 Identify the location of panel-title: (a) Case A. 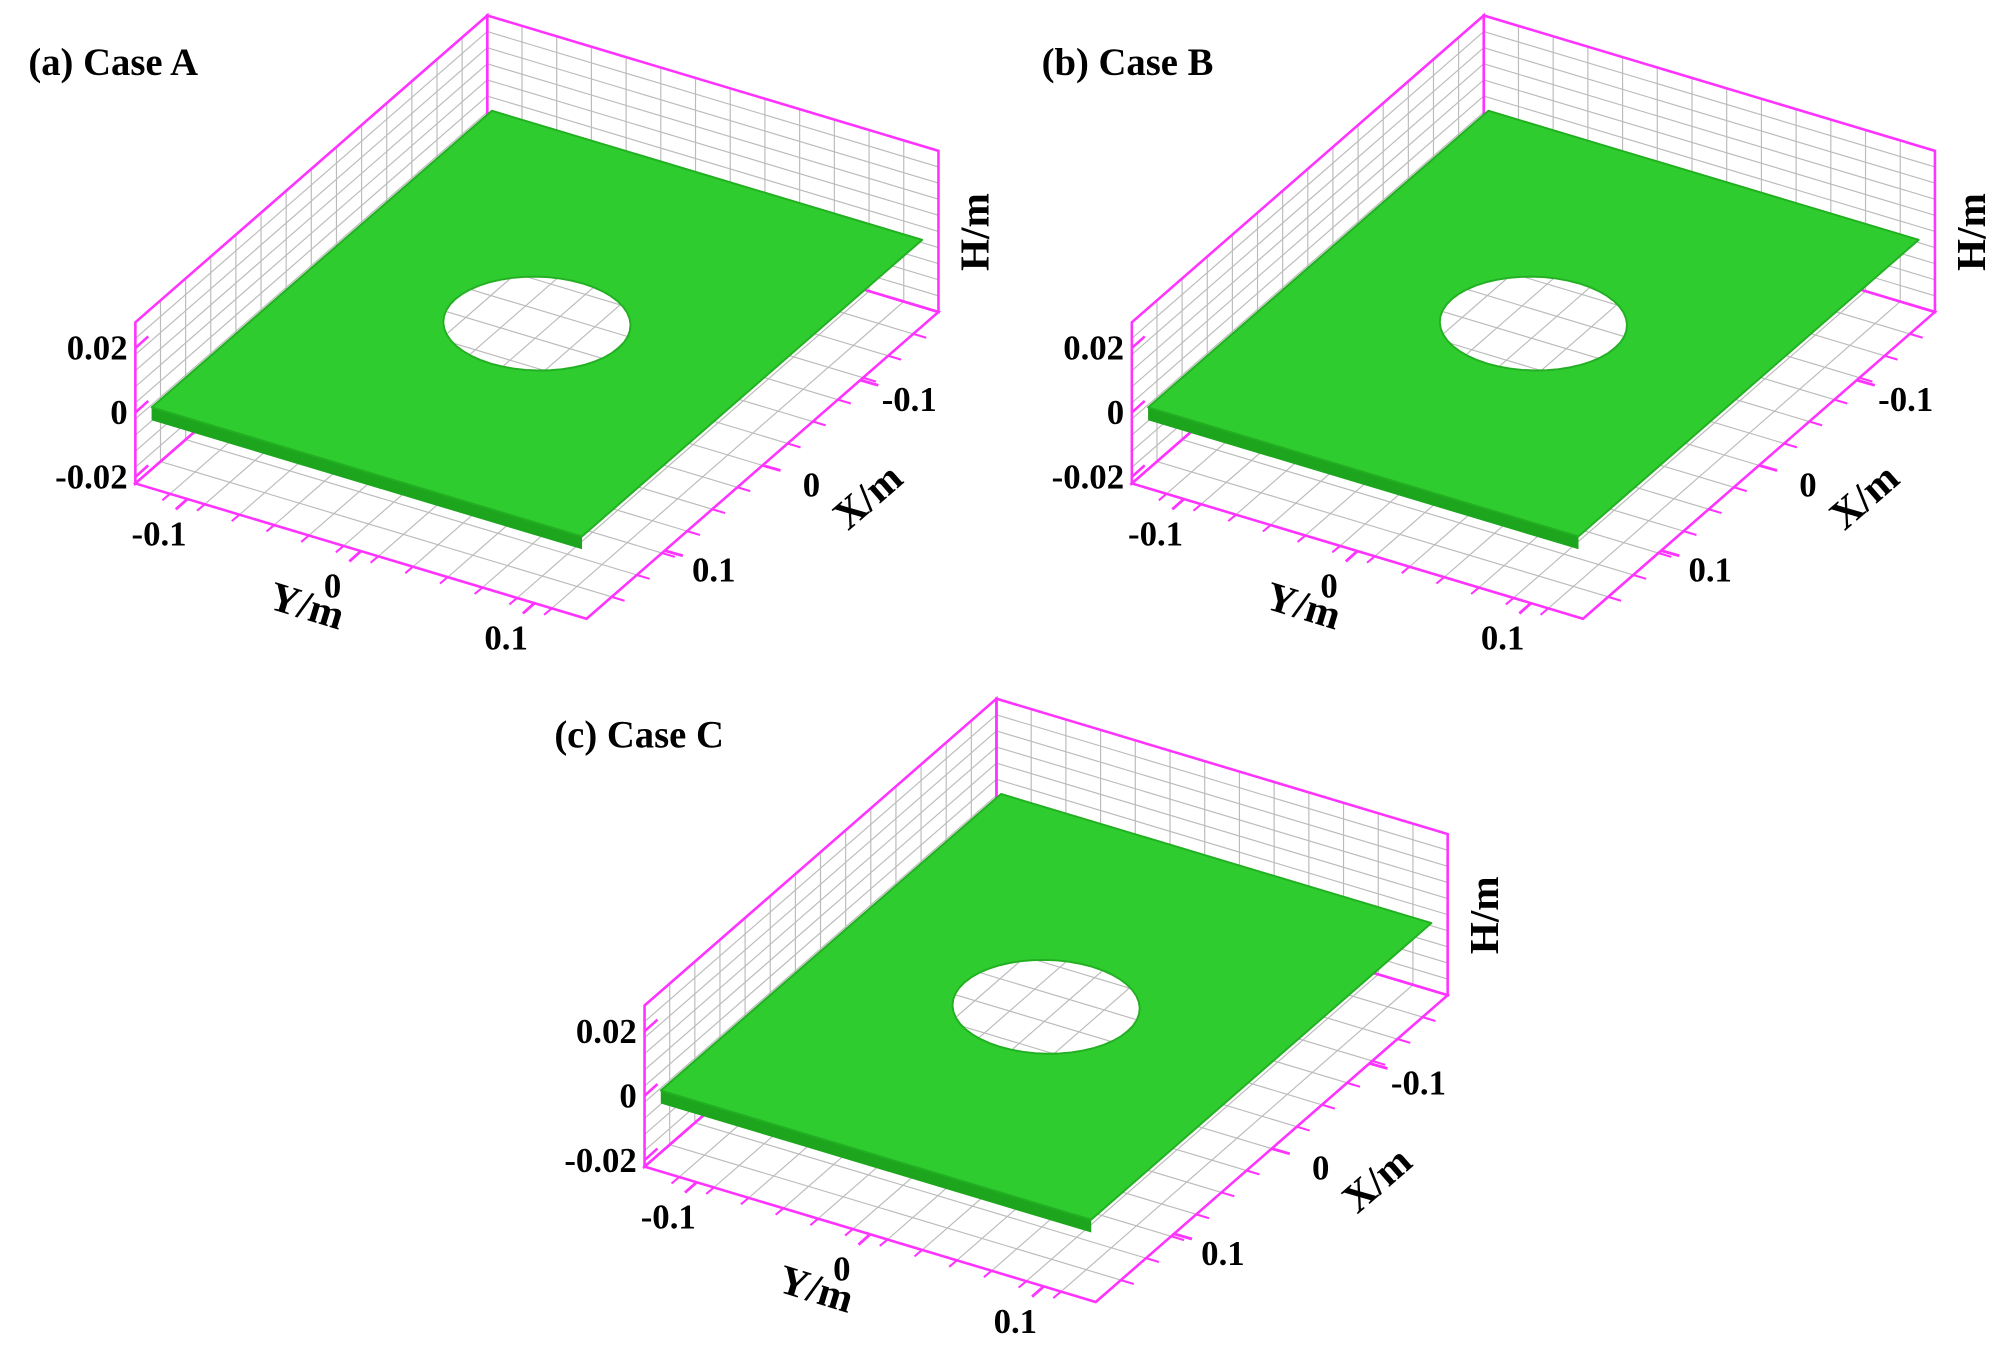
(113, 63).